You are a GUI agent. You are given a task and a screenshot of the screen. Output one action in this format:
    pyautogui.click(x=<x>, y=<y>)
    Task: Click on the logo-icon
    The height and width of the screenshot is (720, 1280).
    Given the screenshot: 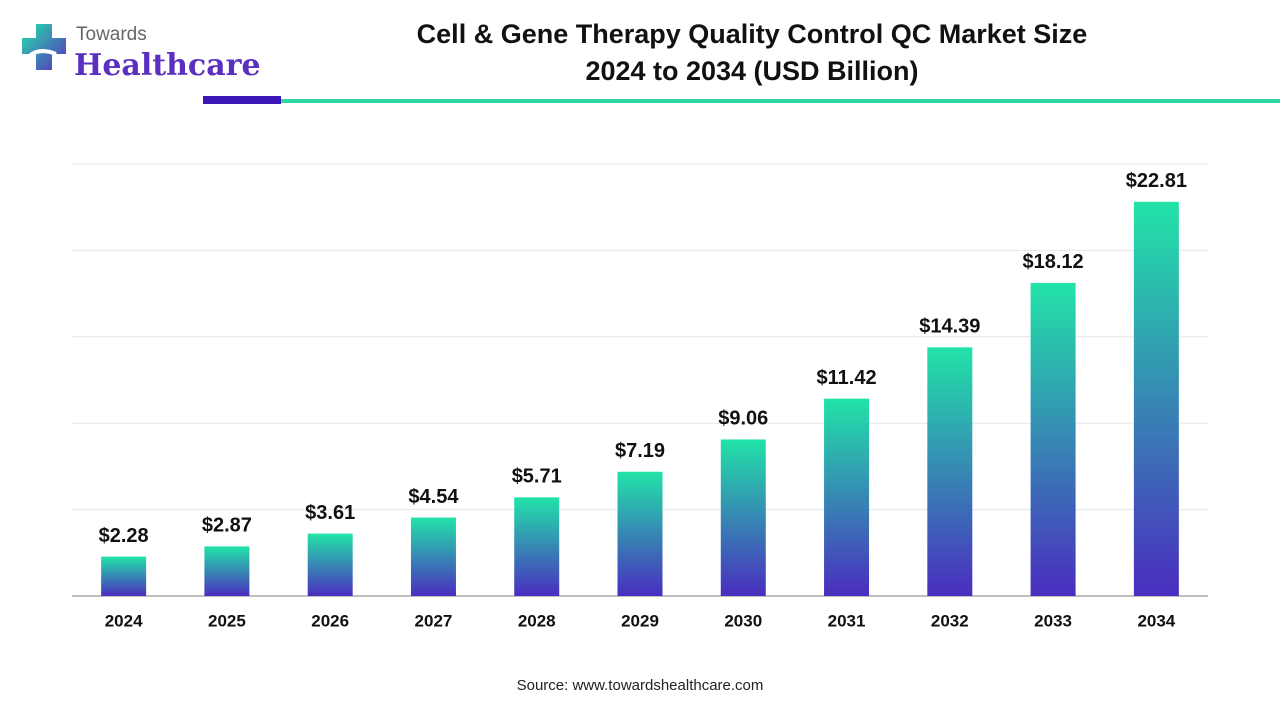 What is the action you would take?
    pyautogui.click(x=44, y=47)
    